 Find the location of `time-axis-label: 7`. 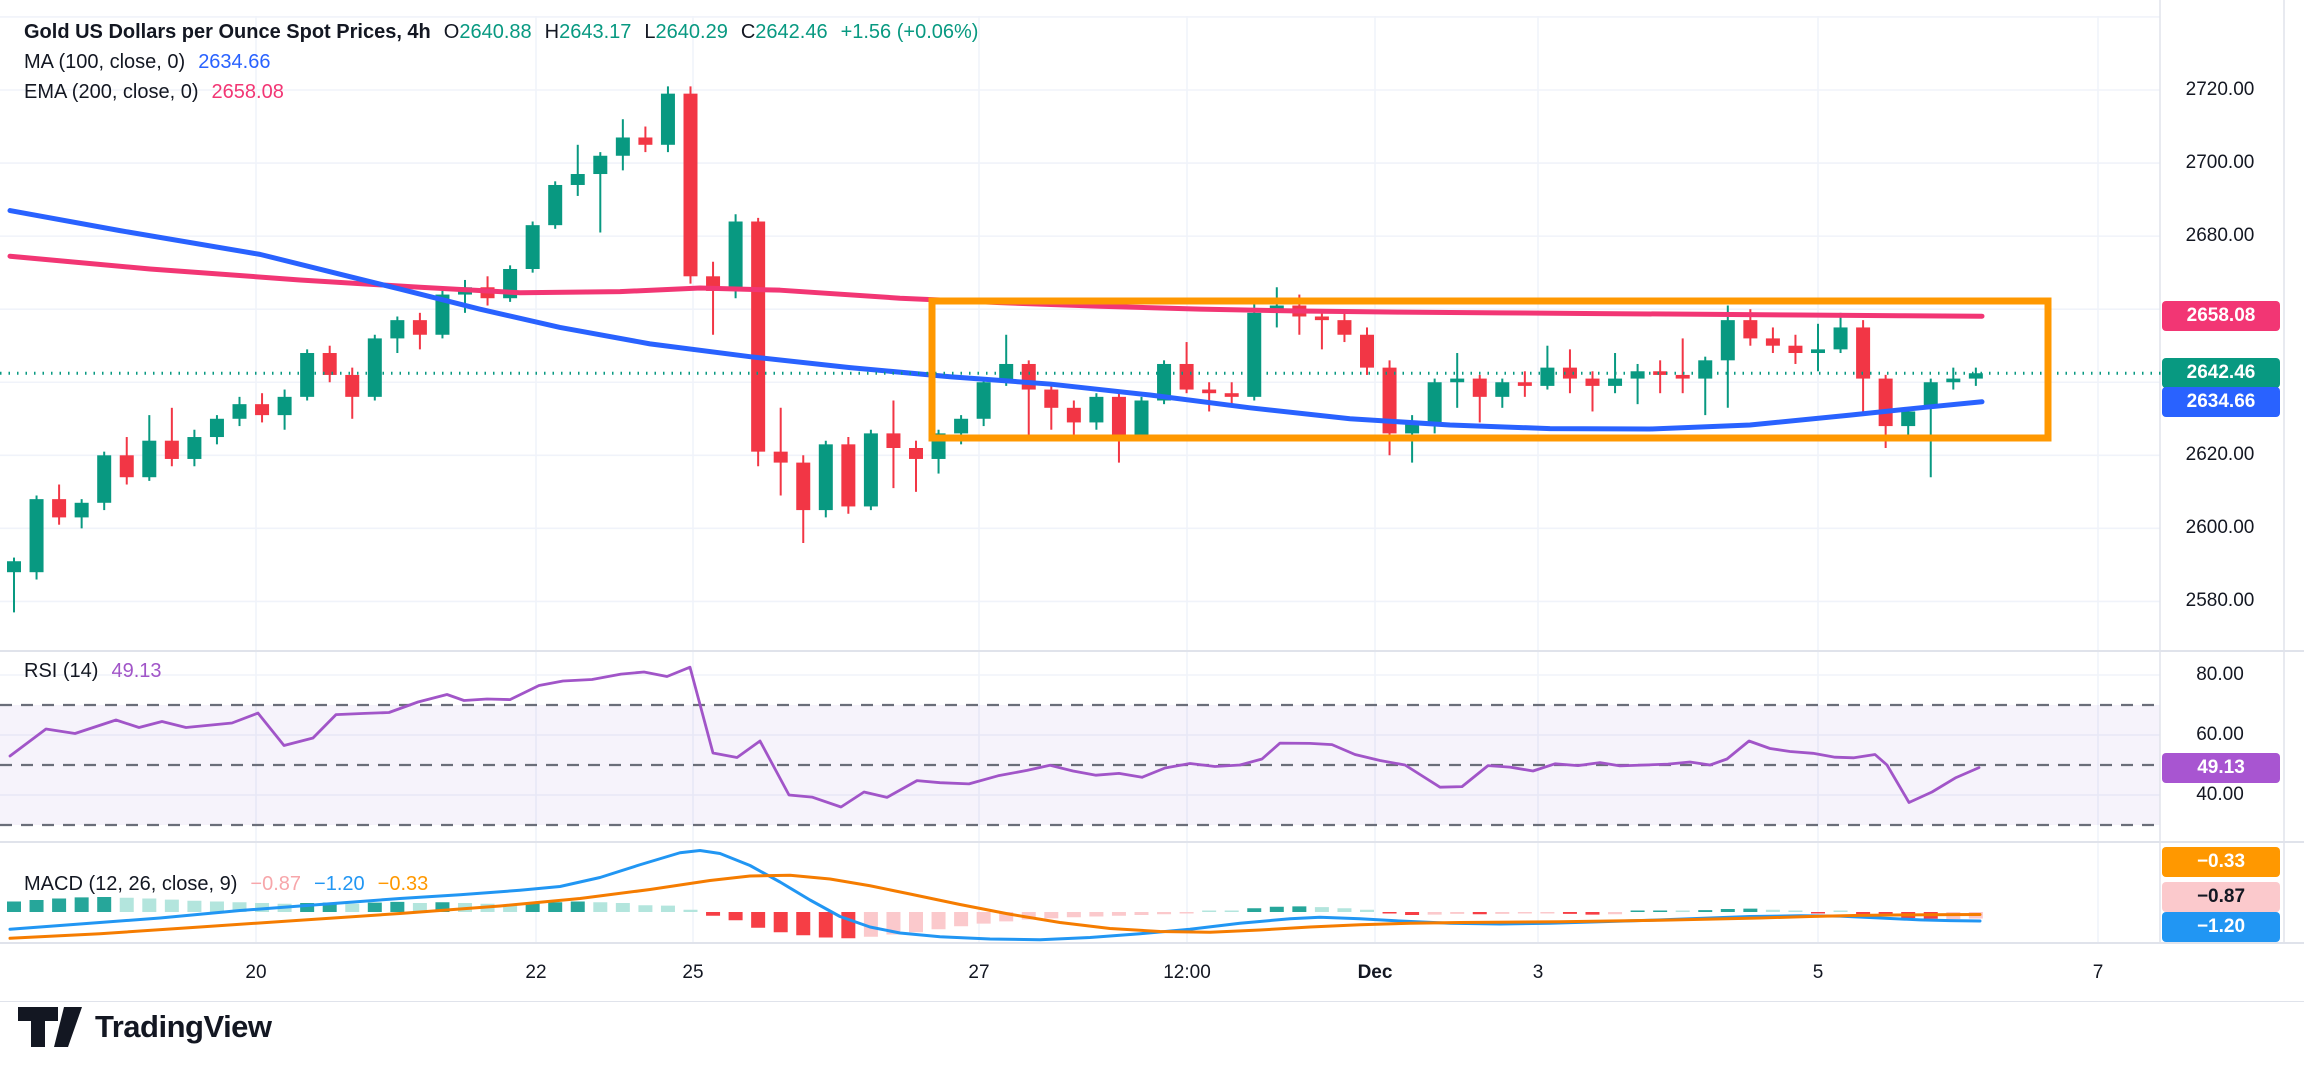

time-axis-label: 7 is located at coordinates (2098, 972).